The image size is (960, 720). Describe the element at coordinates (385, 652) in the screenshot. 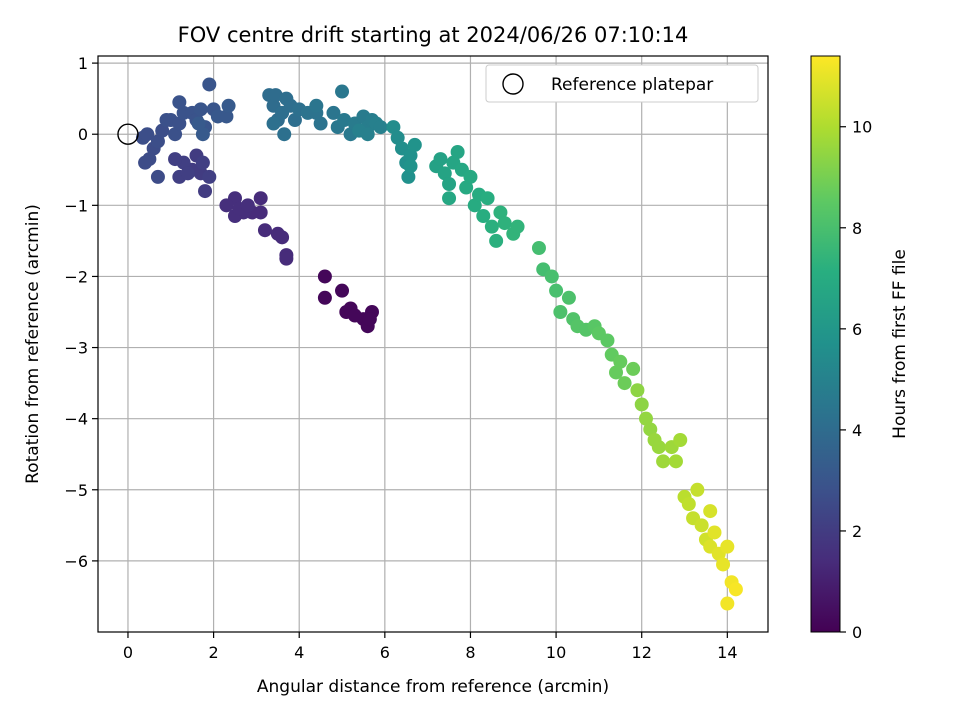

I see `x-tick-label: 6` at that location.